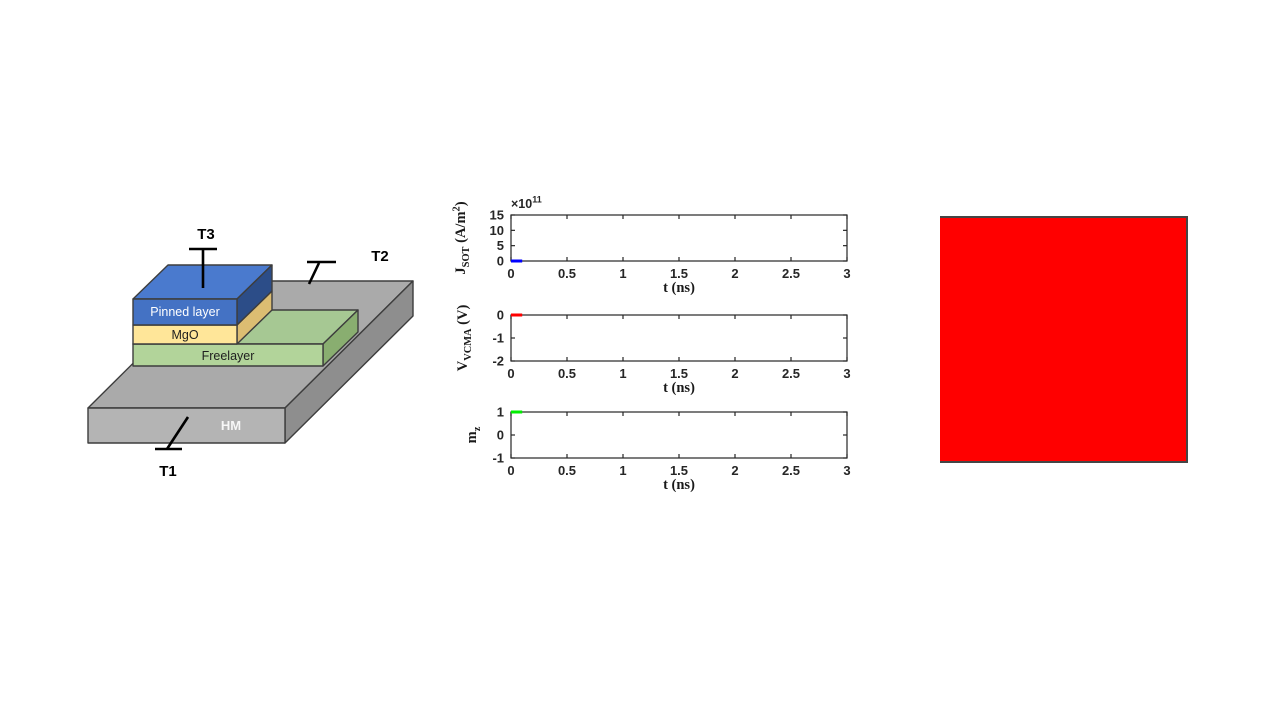  I want to click on freelayer-label: Freelayer, so click(228, 356).